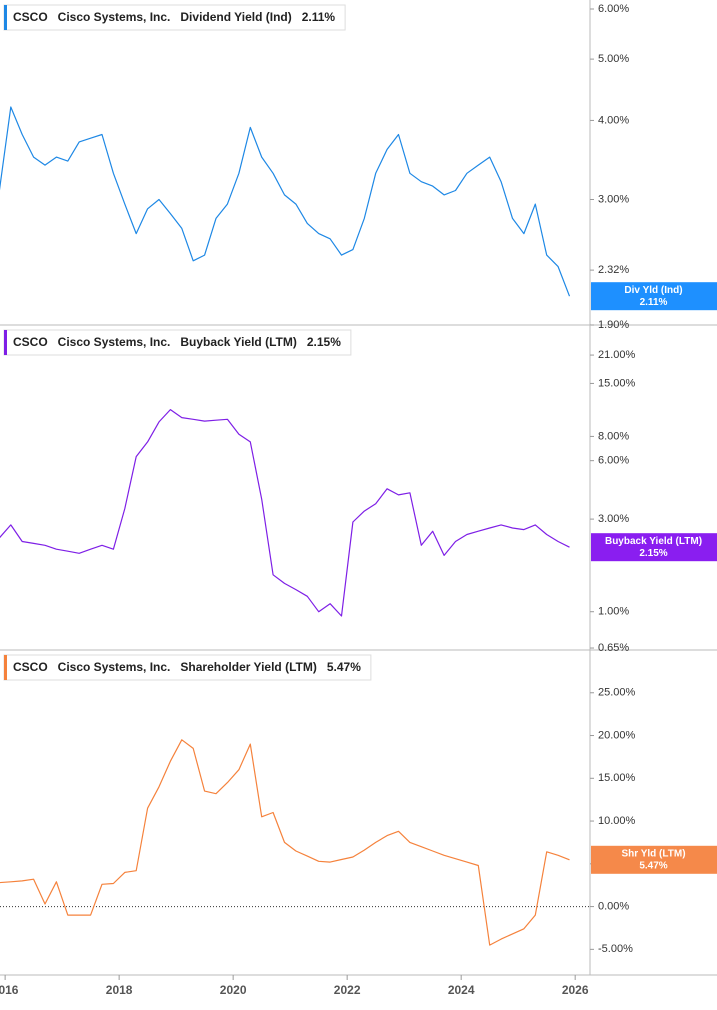 The image size is (717, 1010). What do you see at coordinates (347, 990) in the screenshot?
I see `x-tick-label: 2022` at bounding box center [347, 990].